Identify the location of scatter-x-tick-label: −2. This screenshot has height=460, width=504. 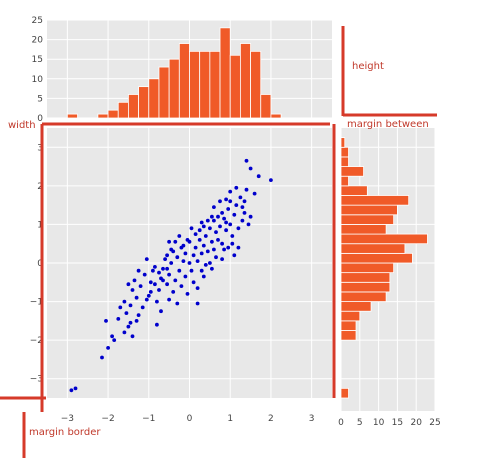
(107, 419).